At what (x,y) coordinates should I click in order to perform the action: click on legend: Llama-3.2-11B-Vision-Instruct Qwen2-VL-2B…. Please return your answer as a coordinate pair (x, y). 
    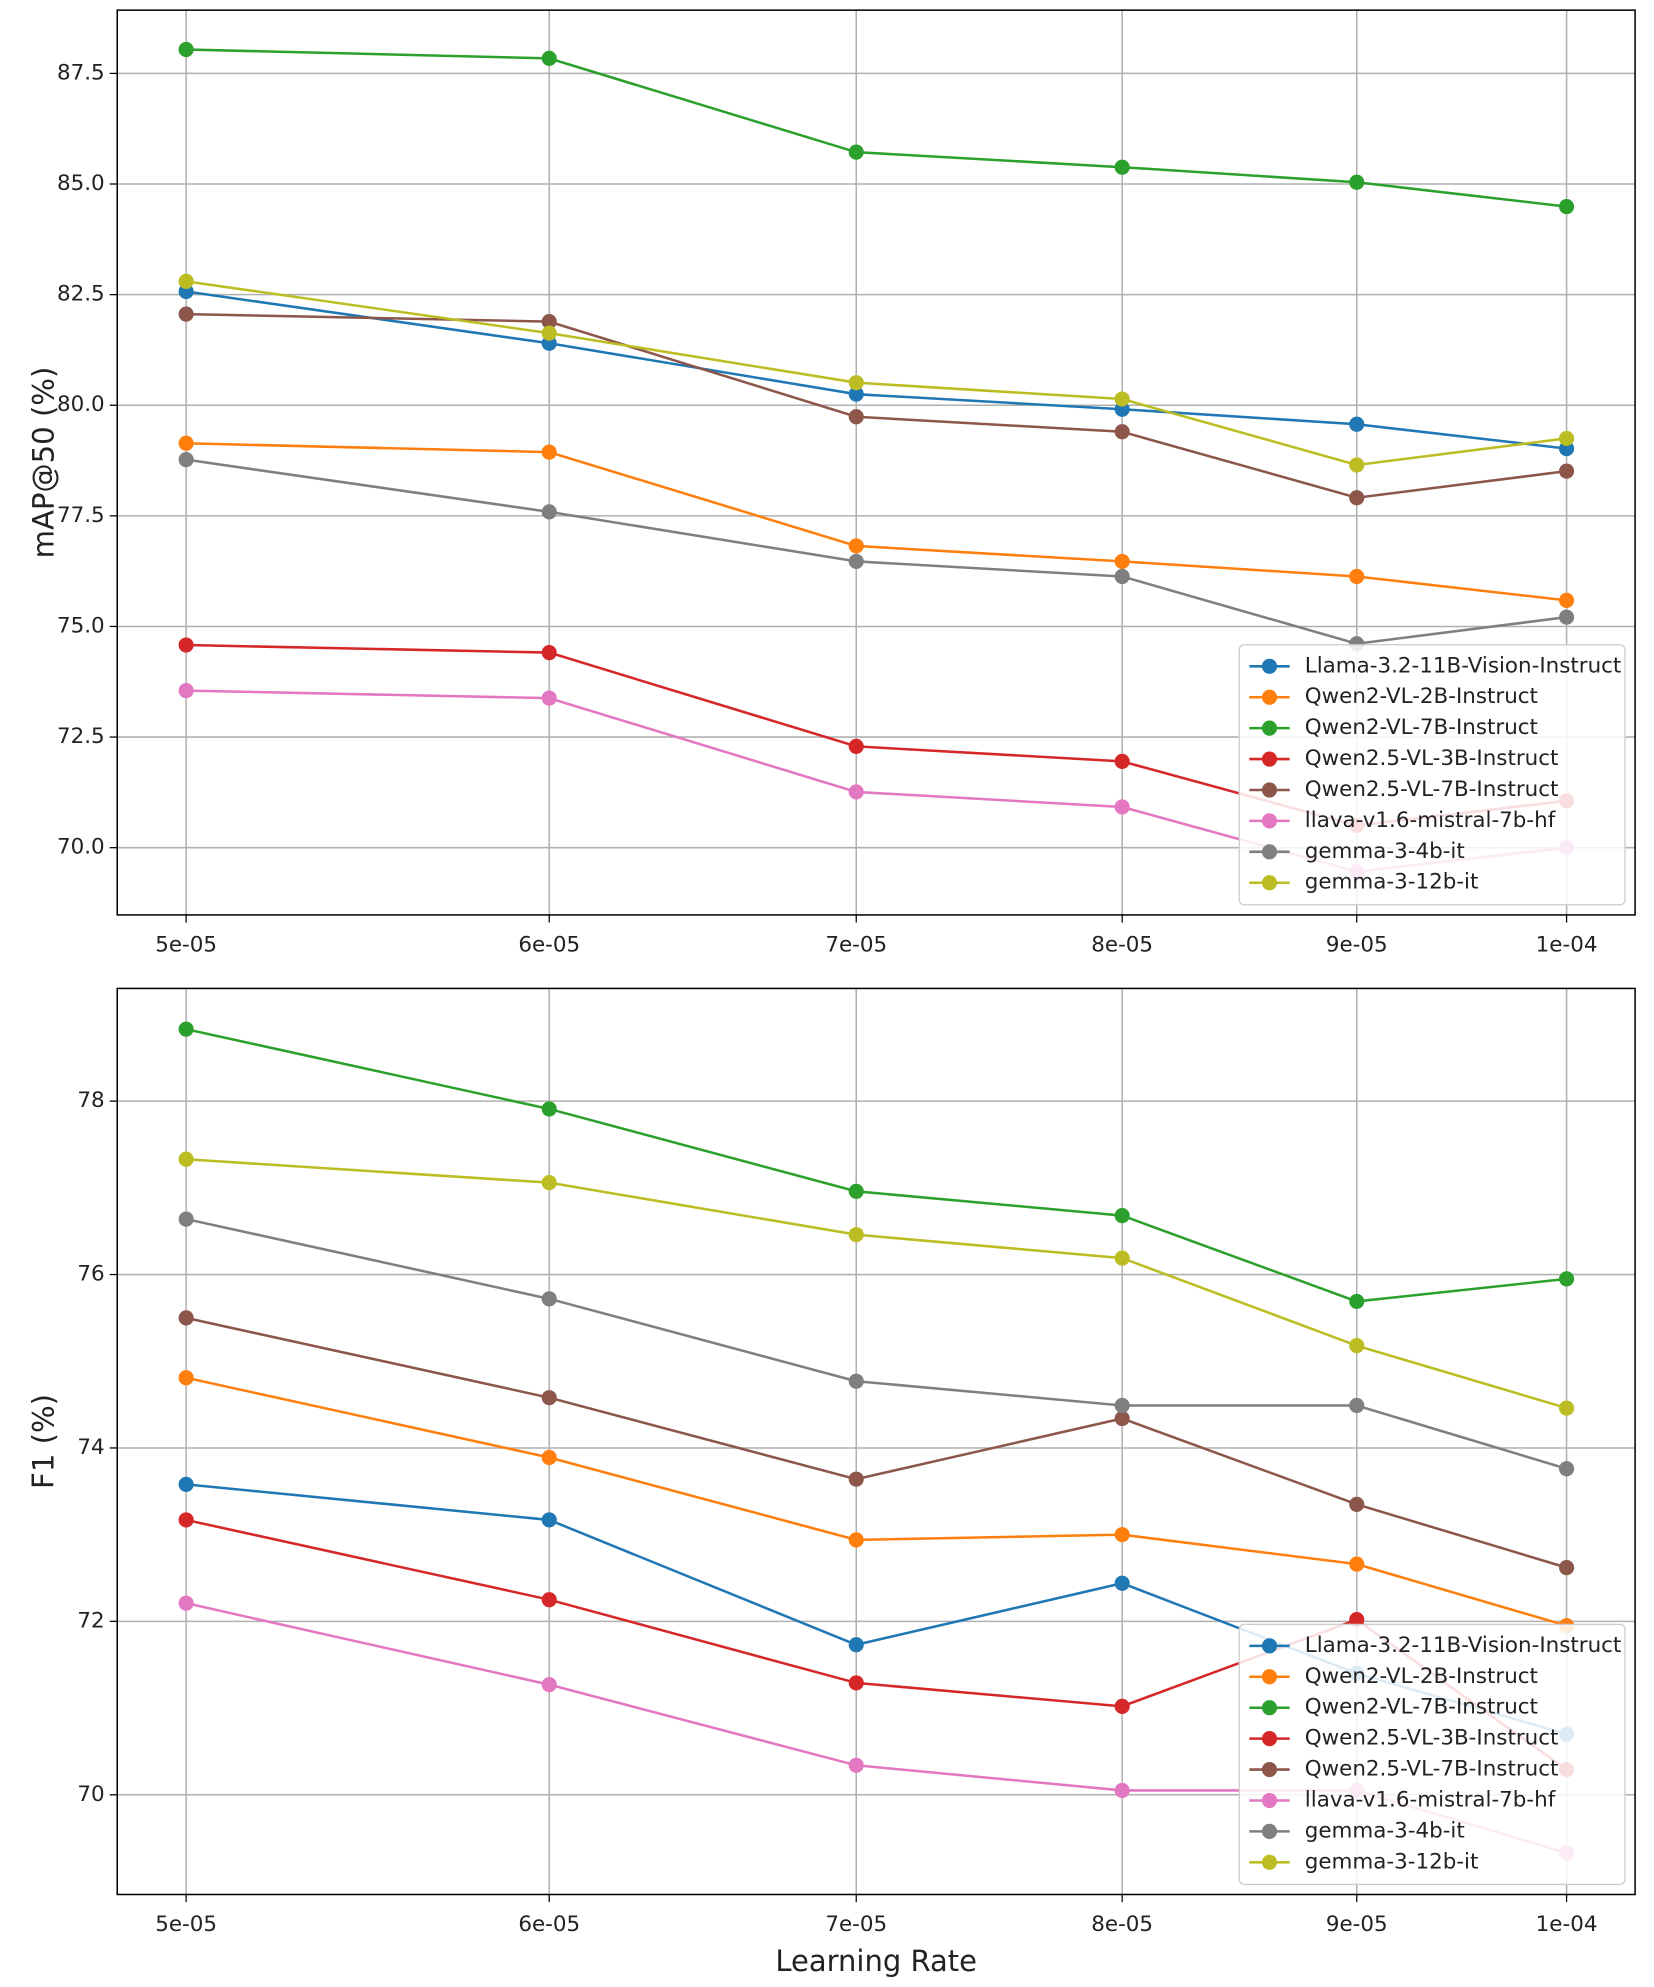
    Looking at the image, I should click on (1432, 775).